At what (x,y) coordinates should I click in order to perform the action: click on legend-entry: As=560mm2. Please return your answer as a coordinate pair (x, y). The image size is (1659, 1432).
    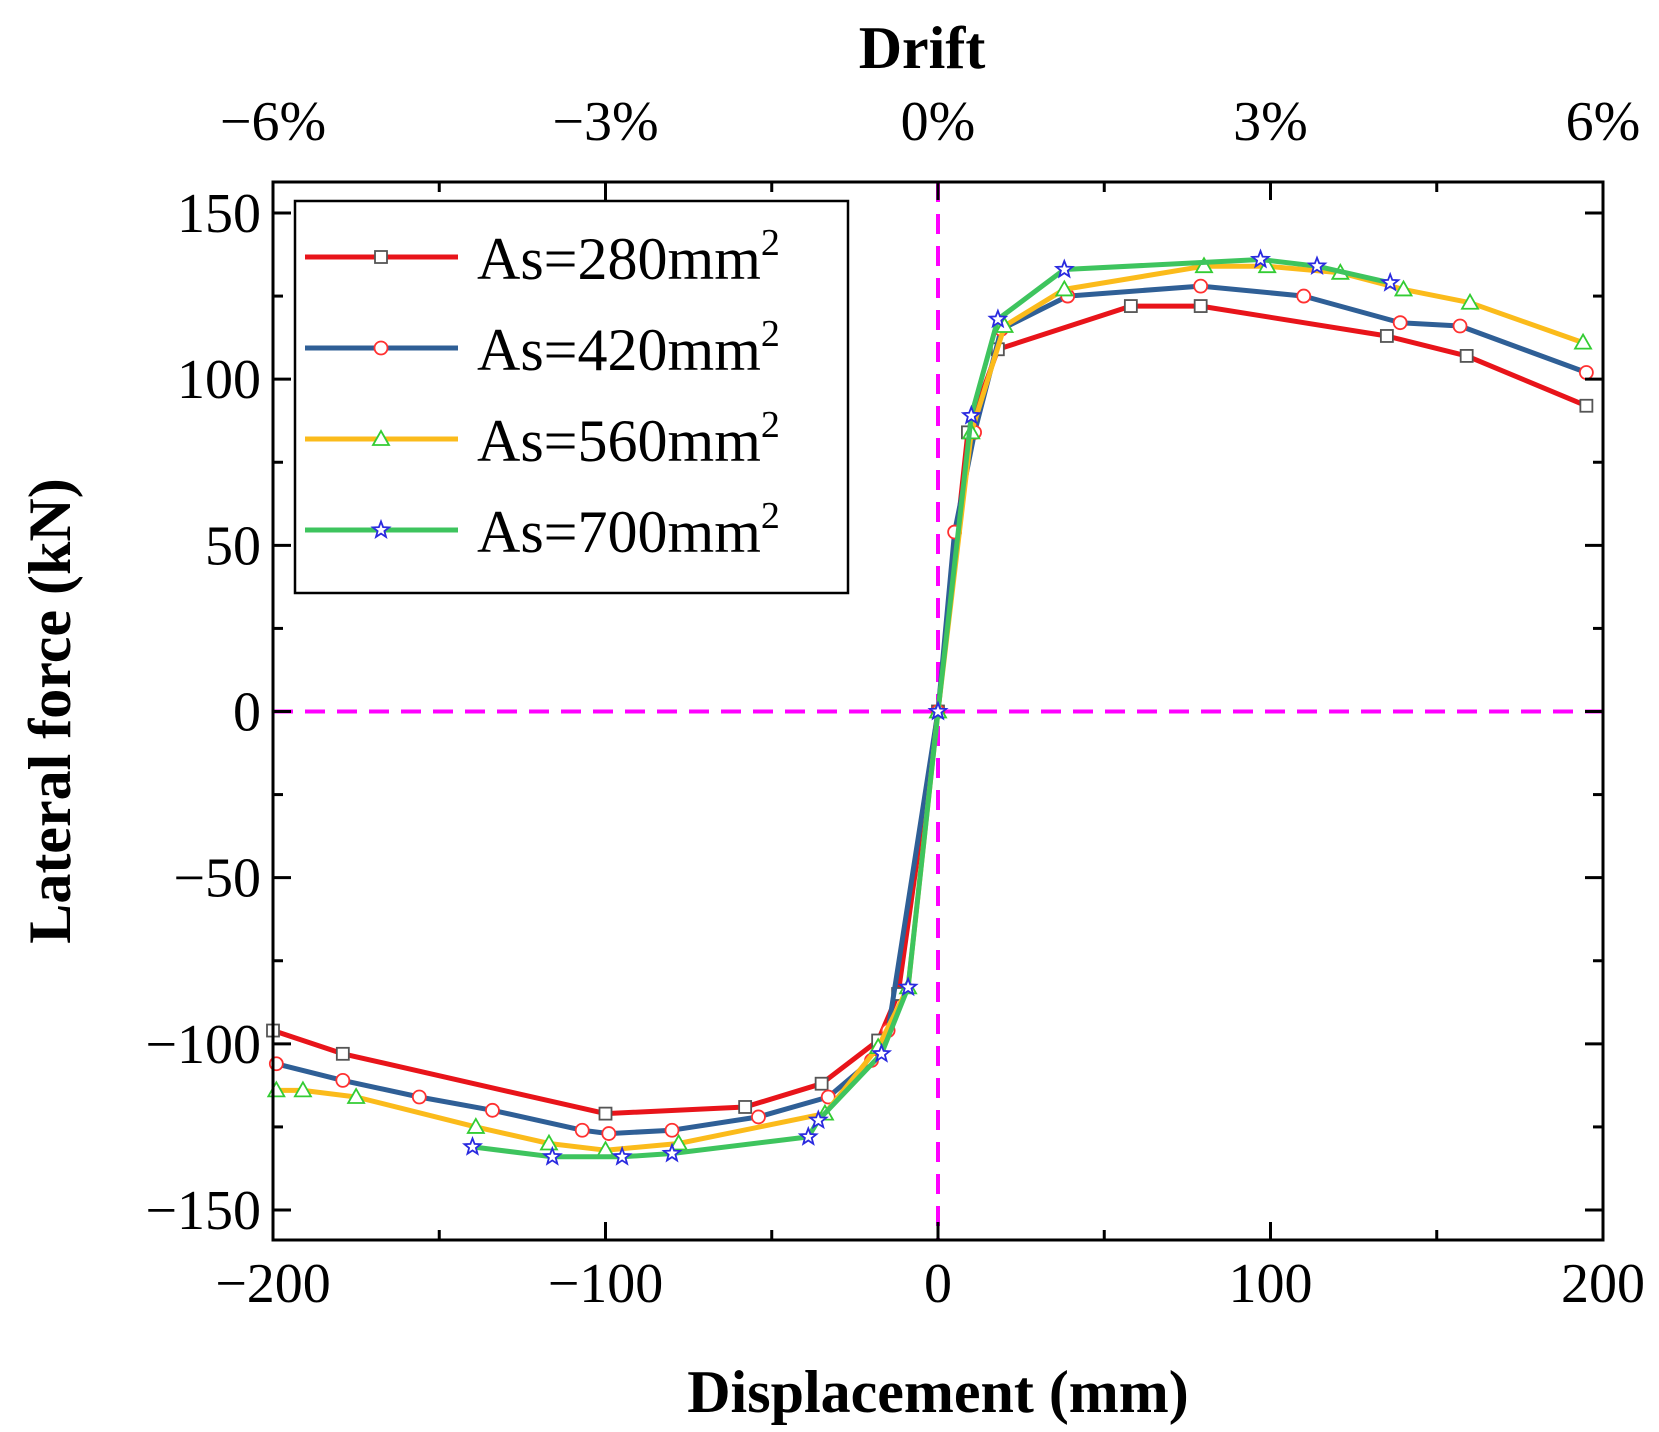
    Looking at the image, I should click on (542, 439).